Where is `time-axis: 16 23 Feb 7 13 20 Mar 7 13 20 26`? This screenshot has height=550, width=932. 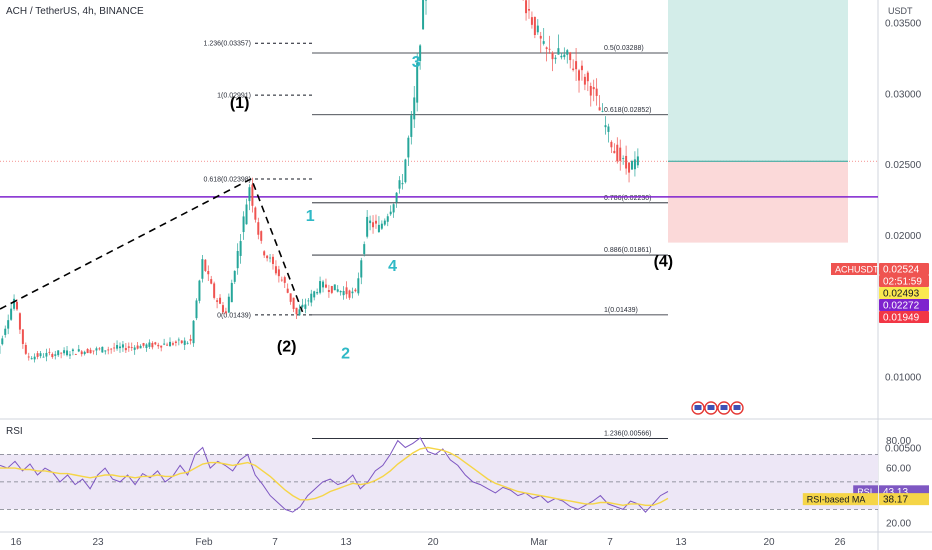 time-axis: 16 23 Feb 7 13 20 Mar 7 13 20 26 is located at coordinates (428, 542).